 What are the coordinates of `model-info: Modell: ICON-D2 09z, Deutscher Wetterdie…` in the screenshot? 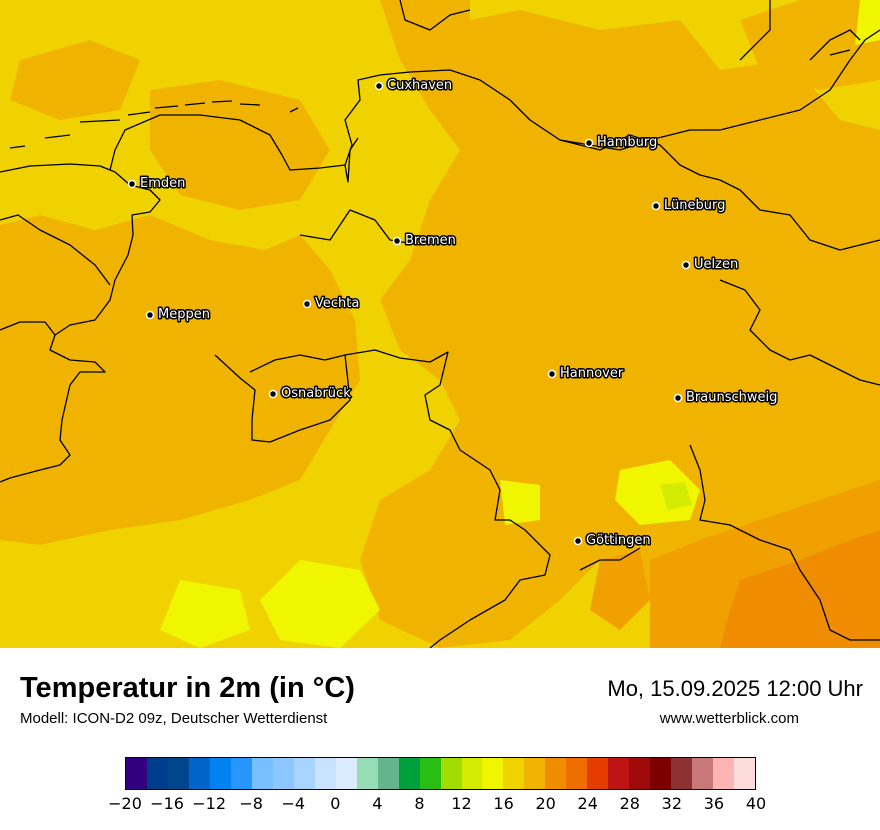 It's located at (174, 718).